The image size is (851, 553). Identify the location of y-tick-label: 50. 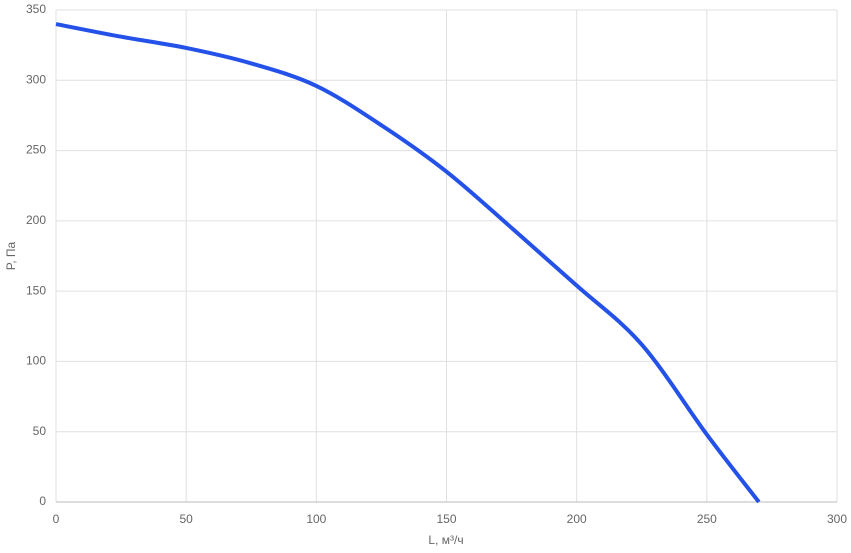
(40, 431).